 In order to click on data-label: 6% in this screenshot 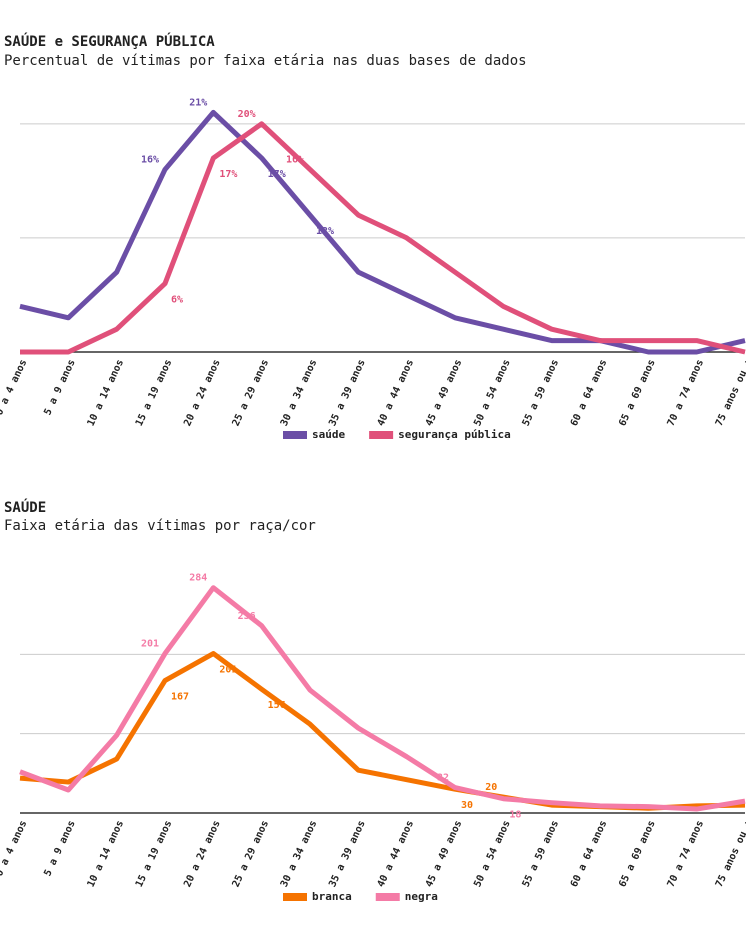, I will do `click(177, 300)`.